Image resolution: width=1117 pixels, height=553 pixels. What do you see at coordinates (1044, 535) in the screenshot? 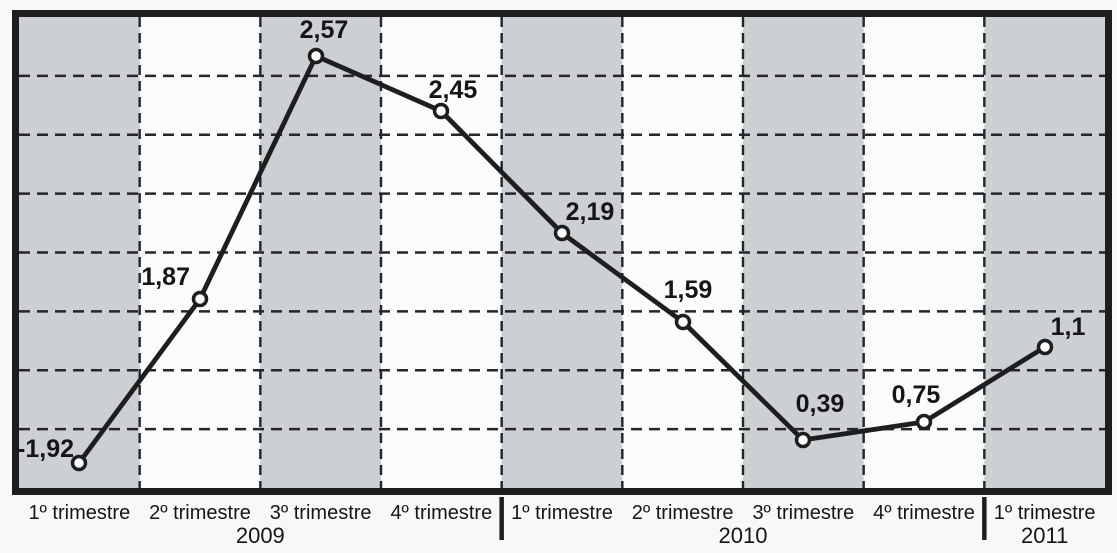
I see `year-label: 2011` at bounding box center [1044, 535].